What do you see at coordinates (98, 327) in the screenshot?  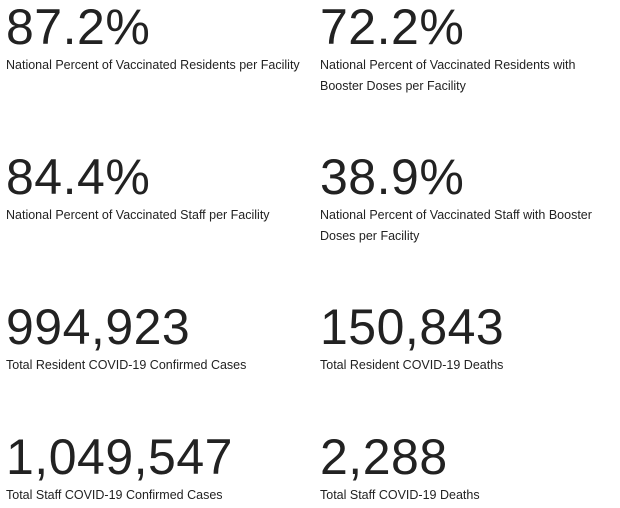 I see `stat-value: 994,923` at bounding box center [98, 327].